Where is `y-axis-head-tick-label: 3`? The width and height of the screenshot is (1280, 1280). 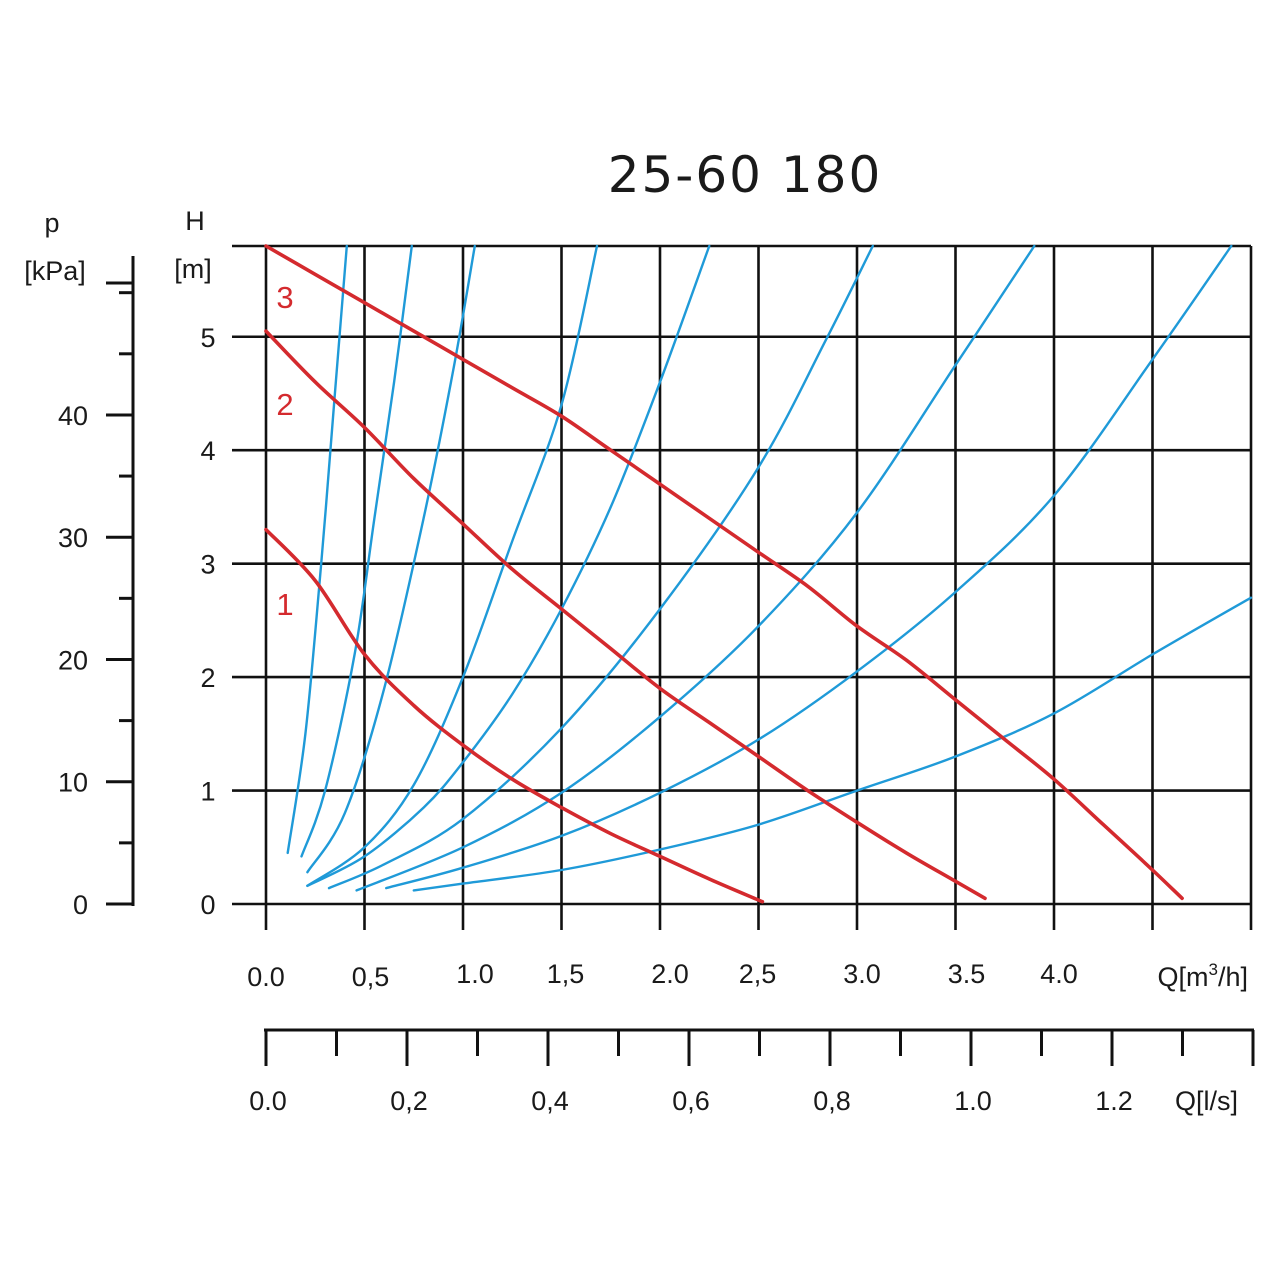
y-axis-head-tick-label: 3 is located at coordinates (207, 565).